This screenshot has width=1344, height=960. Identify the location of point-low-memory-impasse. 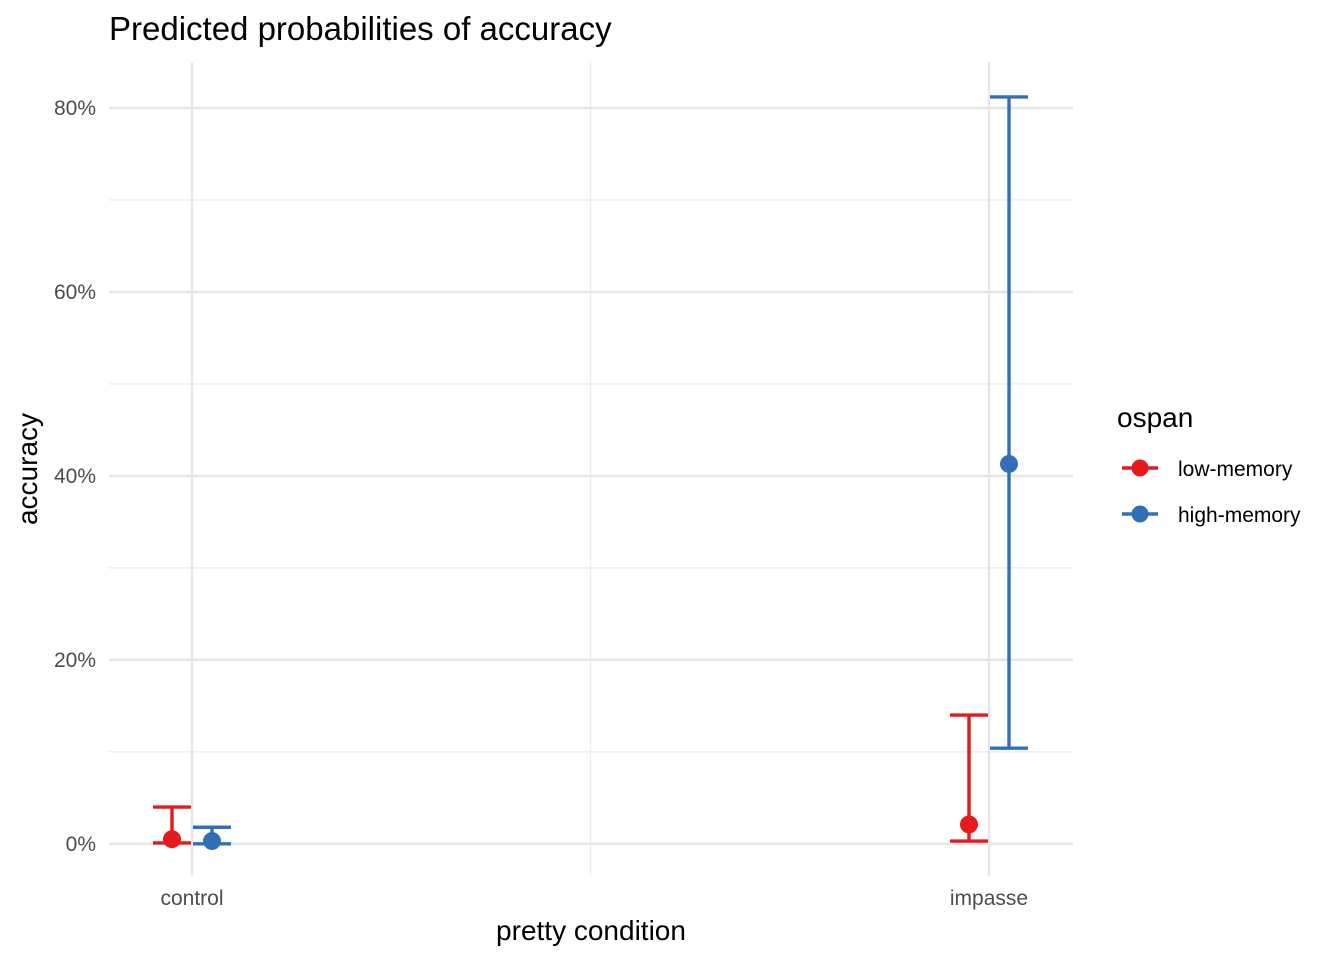
(969, 824).